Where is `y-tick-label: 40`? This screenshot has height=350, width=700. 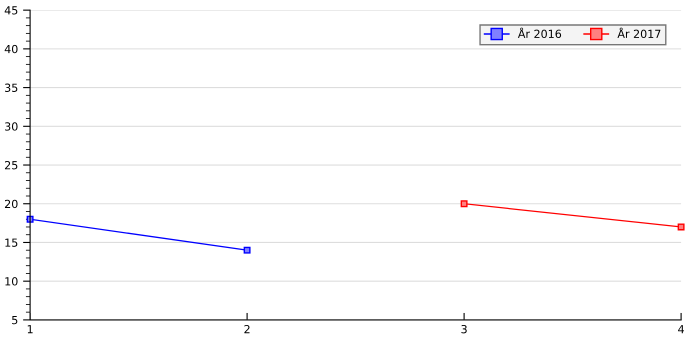
y-tick-label: 40 is located at coordinates (11, 49).